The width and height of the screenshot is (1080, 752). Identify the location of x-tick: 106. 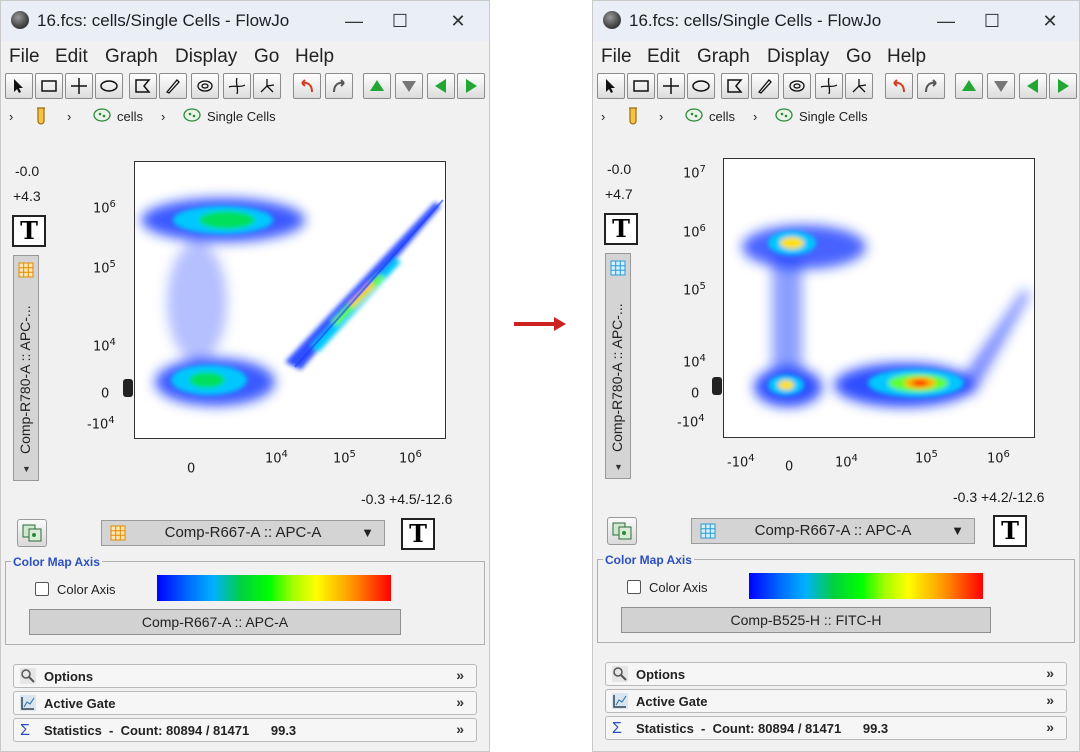
(410, 458).